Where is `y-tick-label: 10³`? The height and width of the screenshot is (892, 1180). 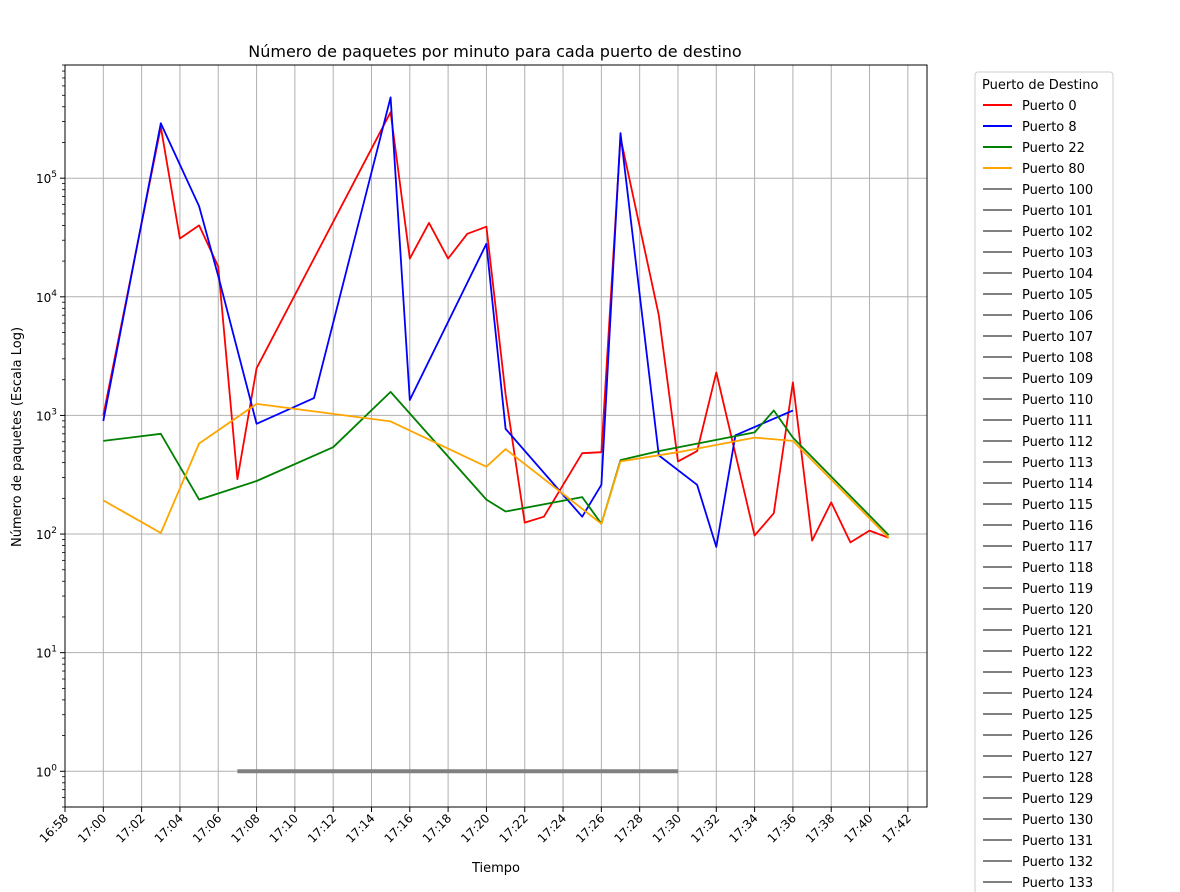
y-tick-label: 10³ is located at coordinates (46, 415).